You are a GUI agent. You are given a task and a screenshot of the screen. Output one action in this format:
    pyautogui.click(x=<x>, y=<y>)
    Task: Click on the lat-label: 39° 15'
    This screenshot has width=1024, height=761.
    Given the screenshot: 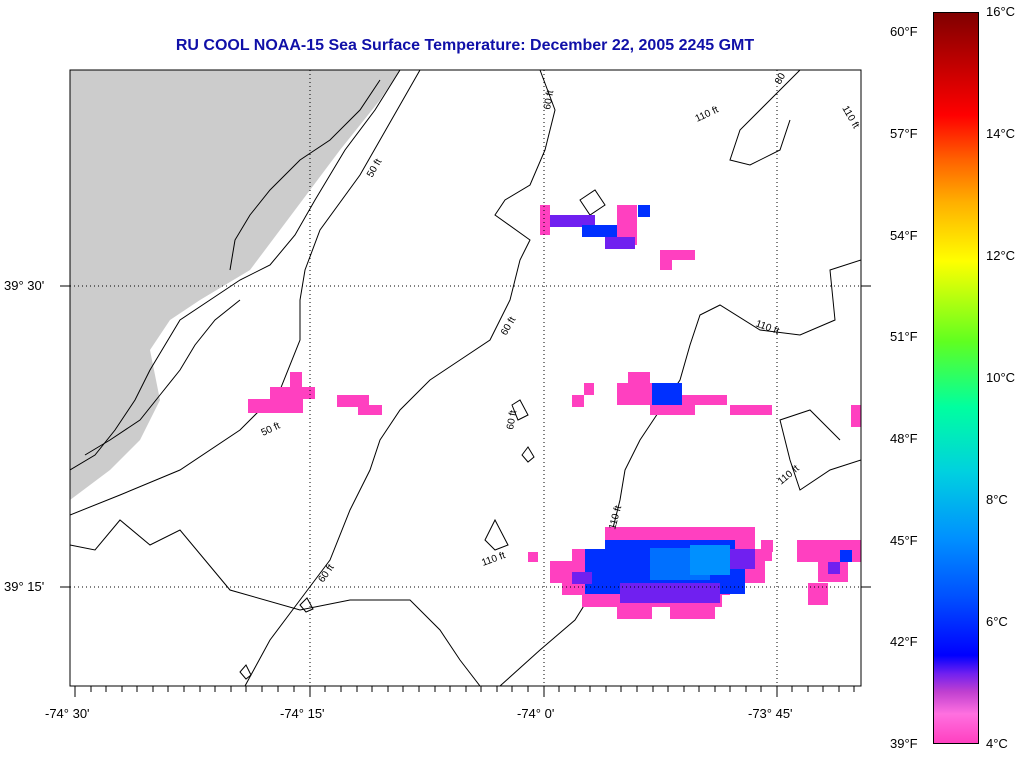 What is the action you would take?
    pyautogui.click(x=24, y=586)
    